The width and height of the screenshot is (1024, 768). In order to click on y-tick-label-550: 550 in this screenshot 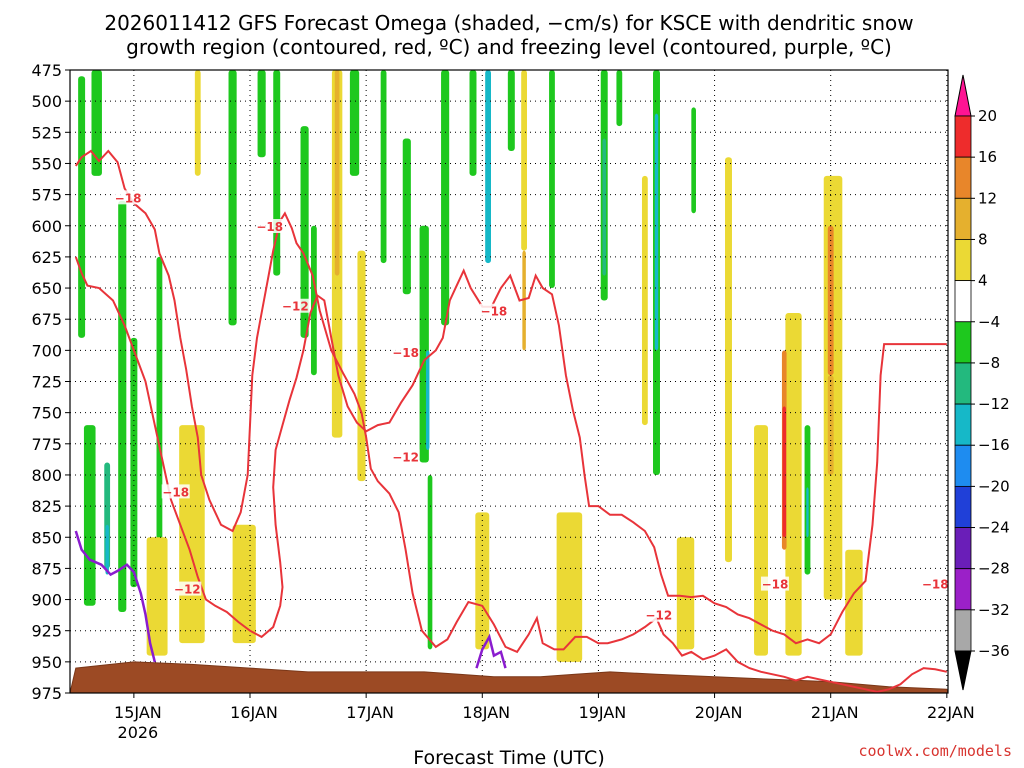, I will do `click(46, 163)`.